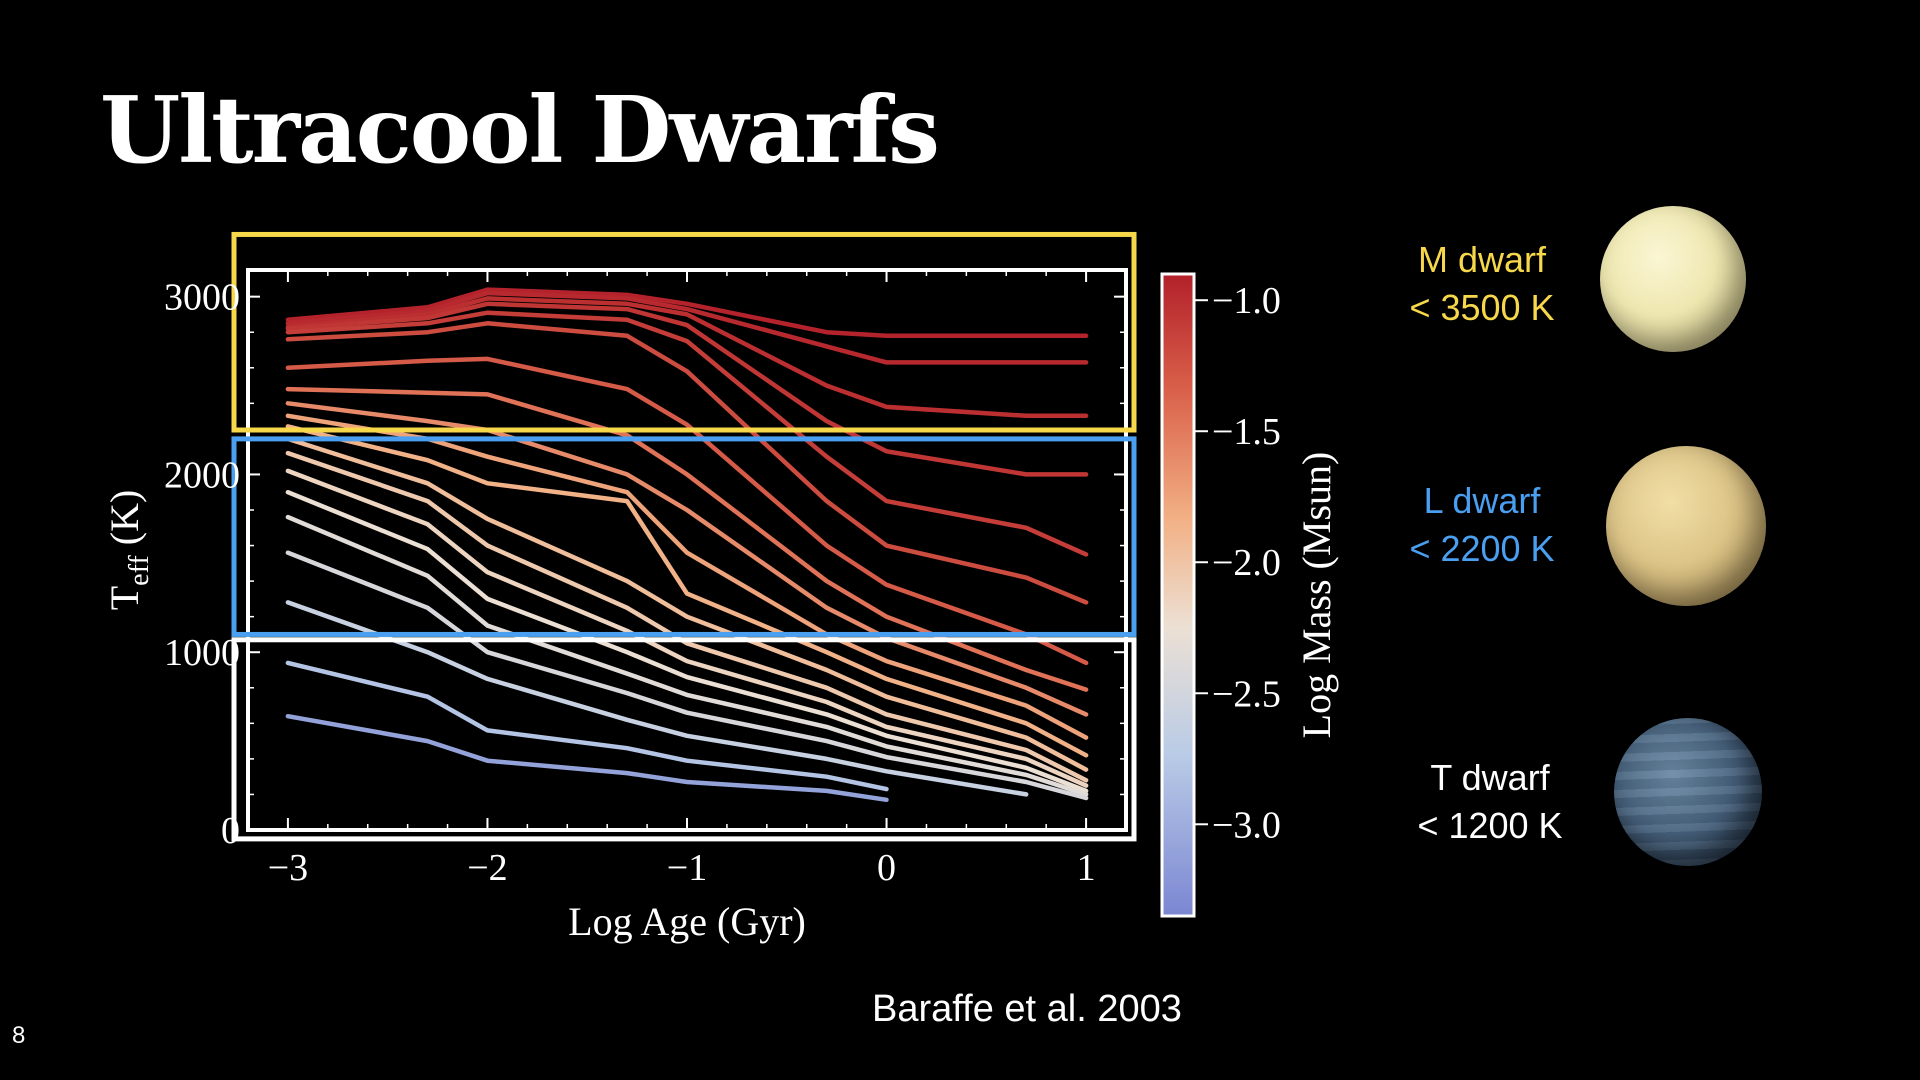 The height and width of the screenshot is (1080, 1920). I want to click on y-tick-label: 2000, so click(202, 475).